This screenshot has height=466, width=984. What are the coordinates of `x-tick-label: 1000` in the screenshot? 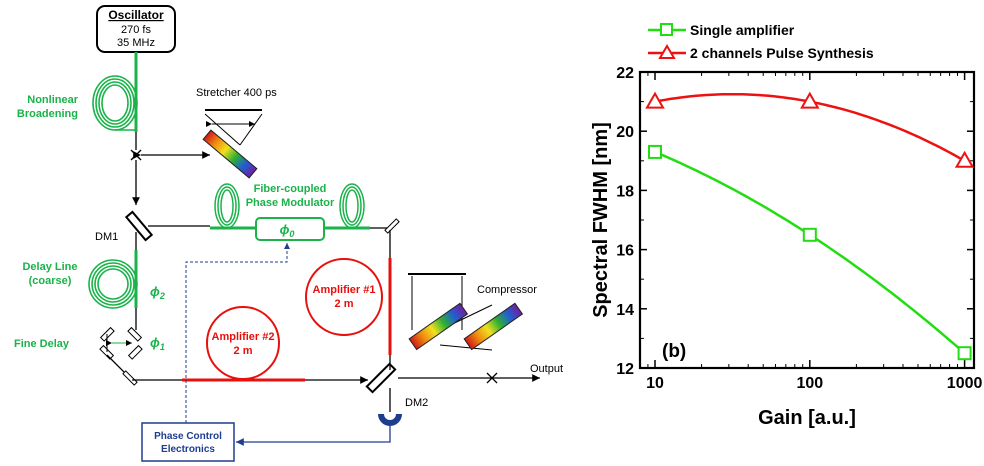 It's located at (965, 383).